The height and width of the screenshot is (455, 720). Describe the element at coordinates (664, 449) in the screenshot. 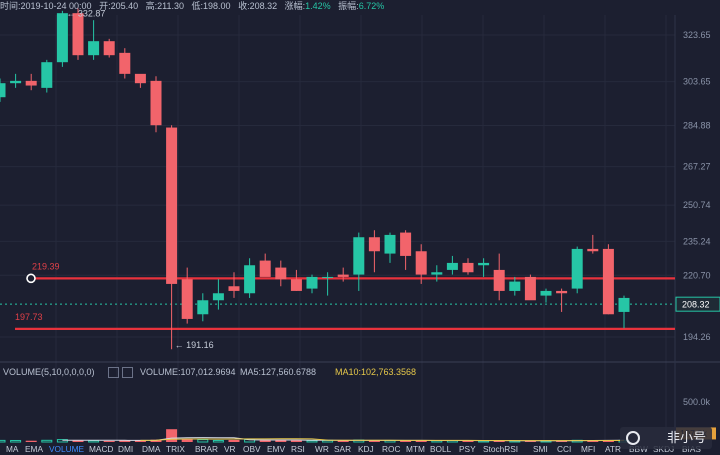

I see `tab-skdj: SKDJ` at that location.